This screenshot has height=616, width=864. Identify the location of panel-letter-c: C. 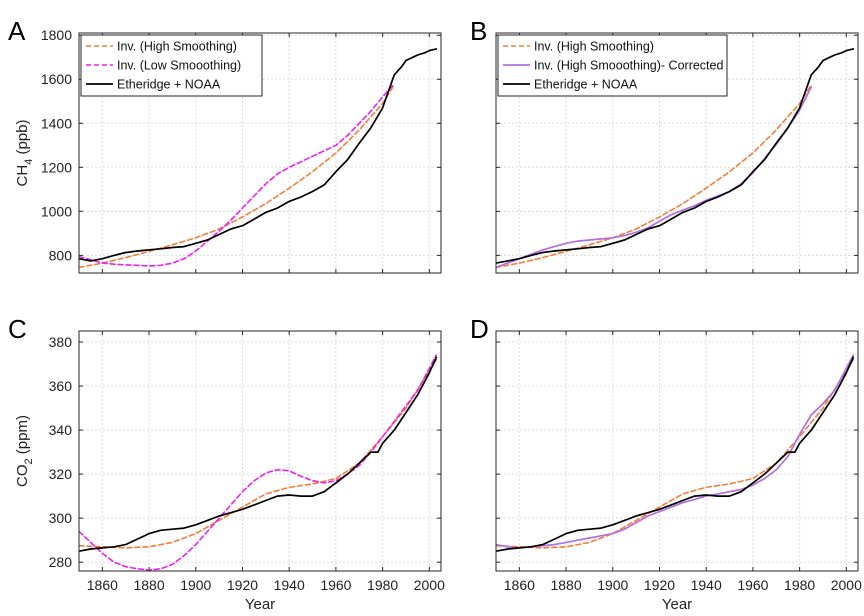
(17, 329).